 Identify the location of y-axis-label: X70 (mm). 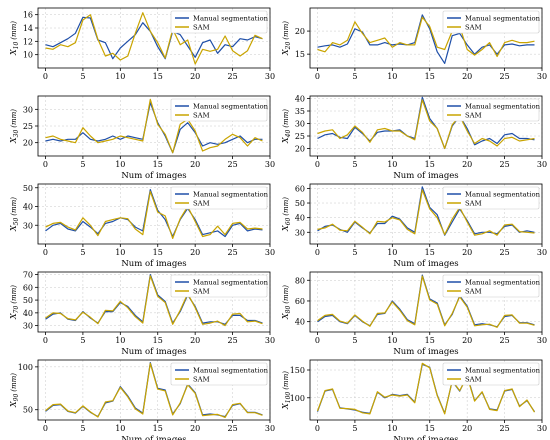
(14, 302).